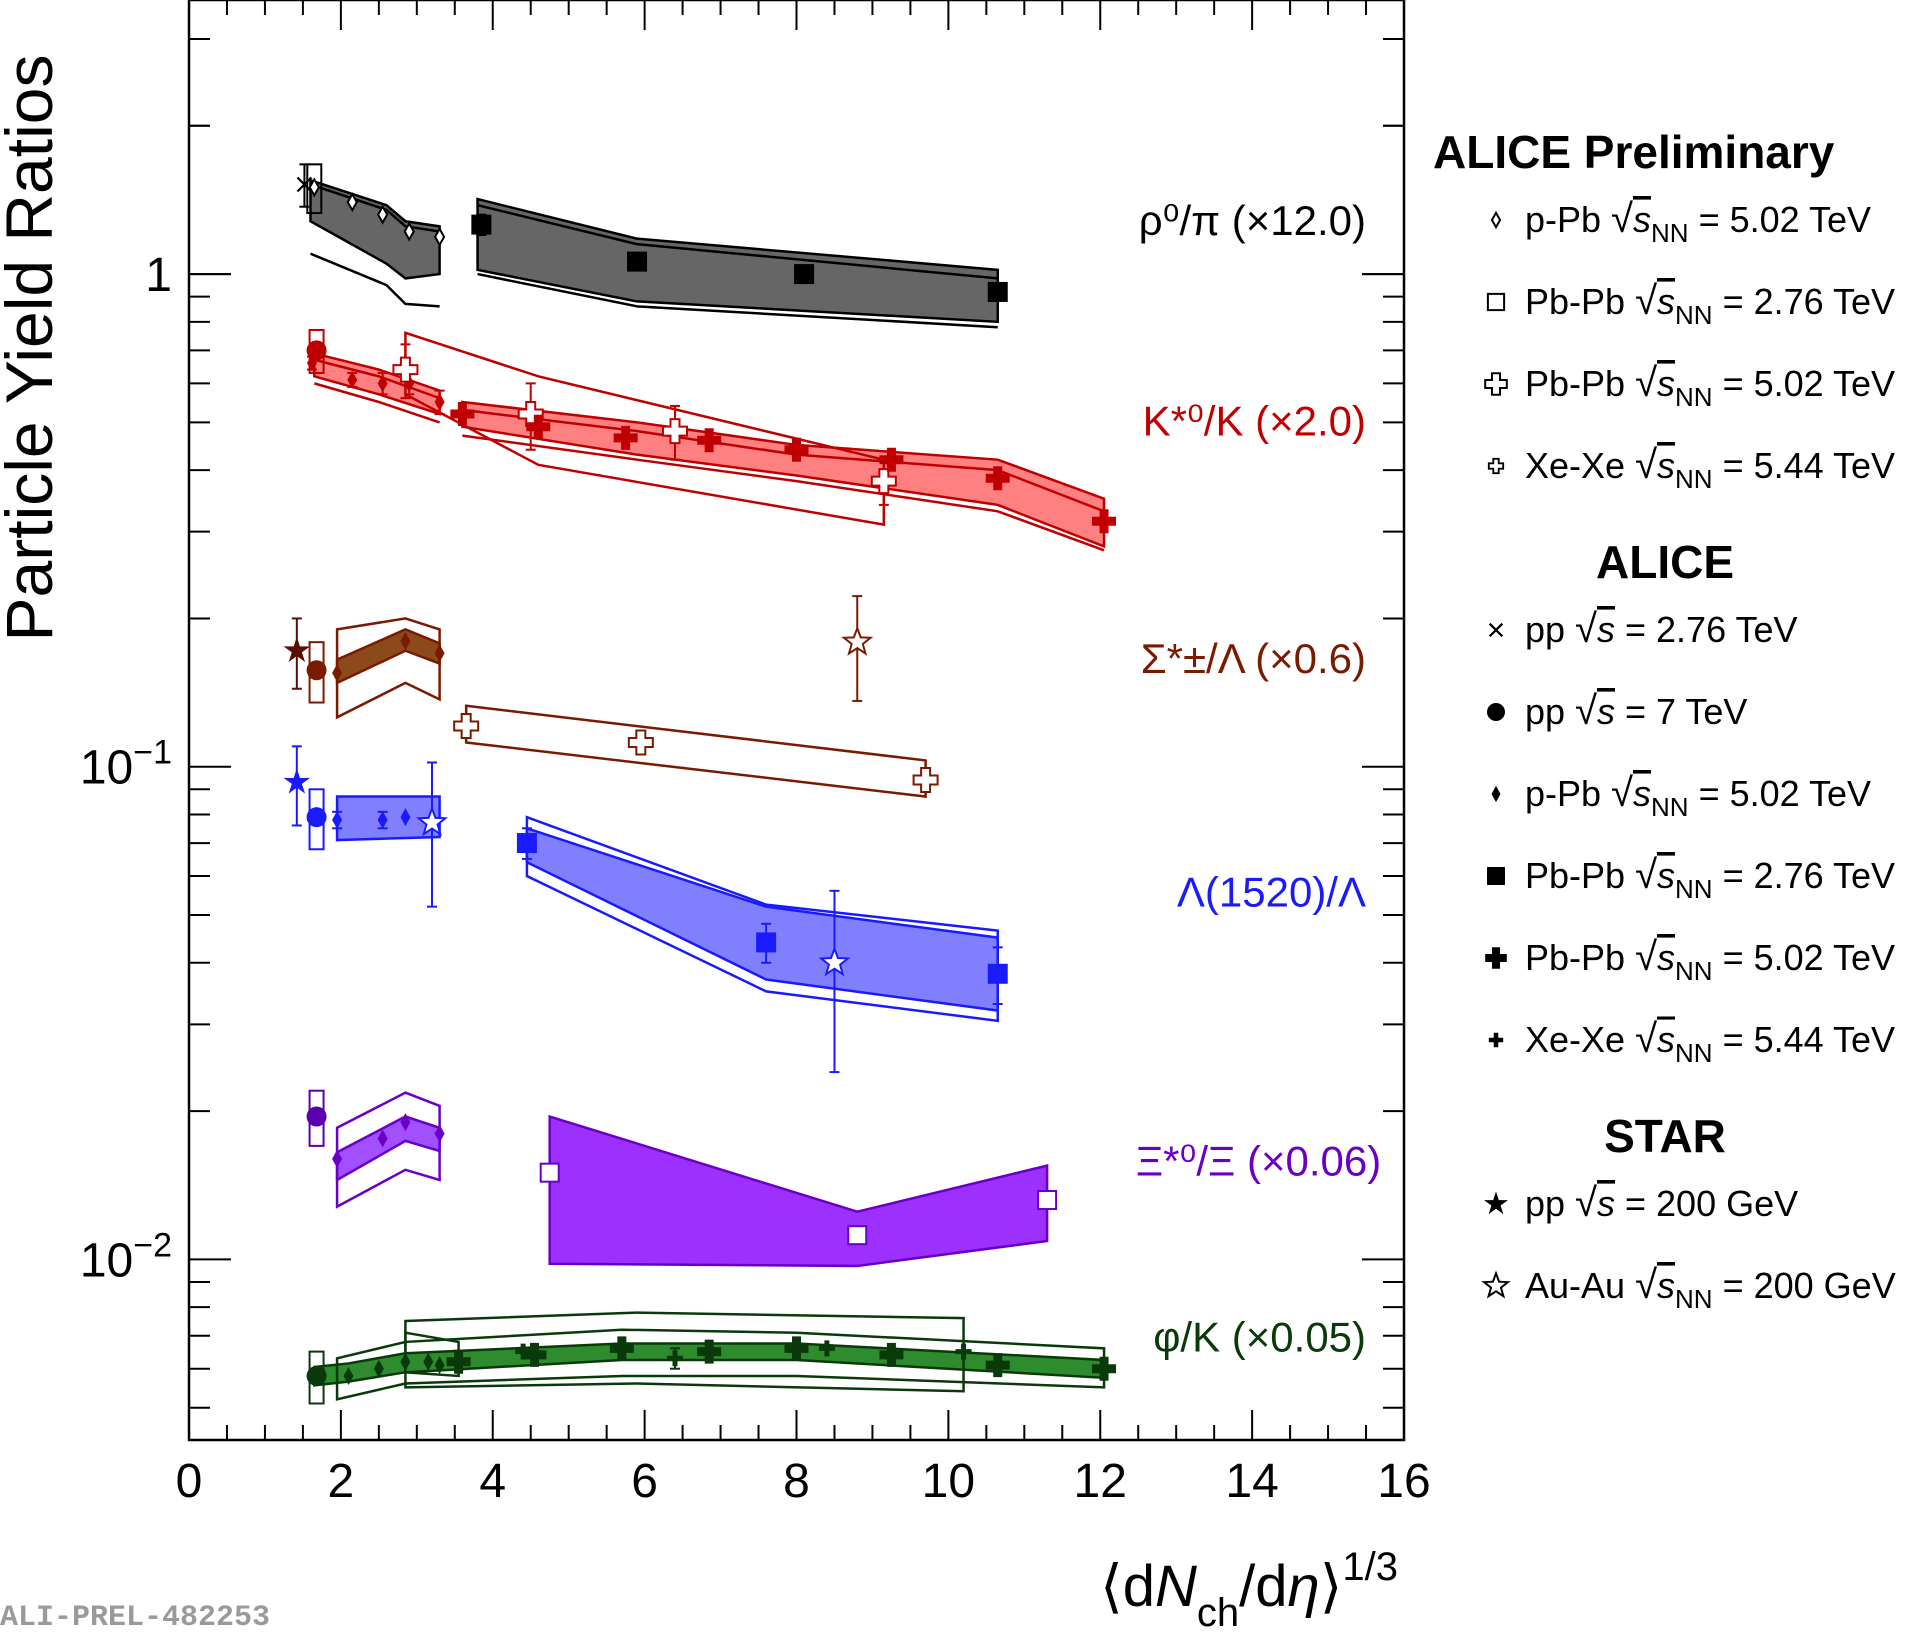 The image size is (1920, 1632). I want to click on series-label-xi: Ξ*⁰/Ξ (×0.06), so click(1258, 1161).